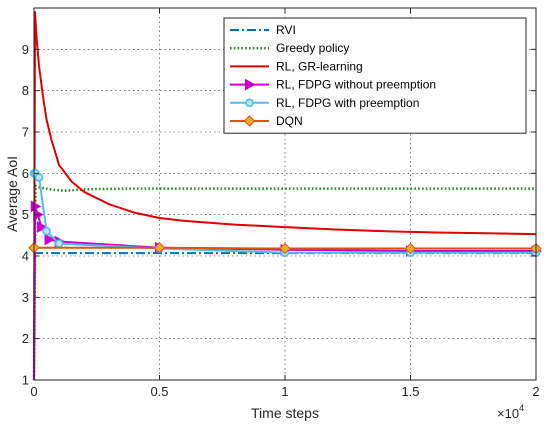 This screenshot has height=424, width=544. I want to click on x-tick-label: 2, so click(535, 391).